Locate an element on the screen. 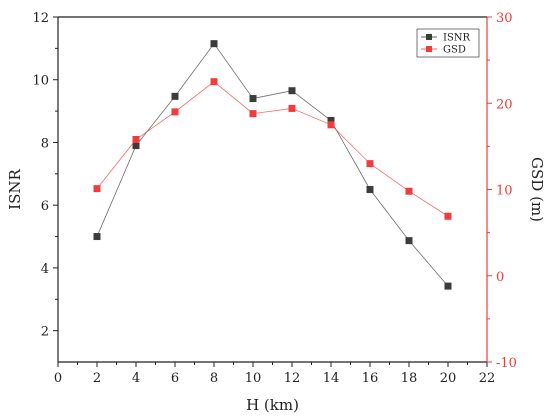  x-axis-title: H (km) is located at coordinates (272, 405).